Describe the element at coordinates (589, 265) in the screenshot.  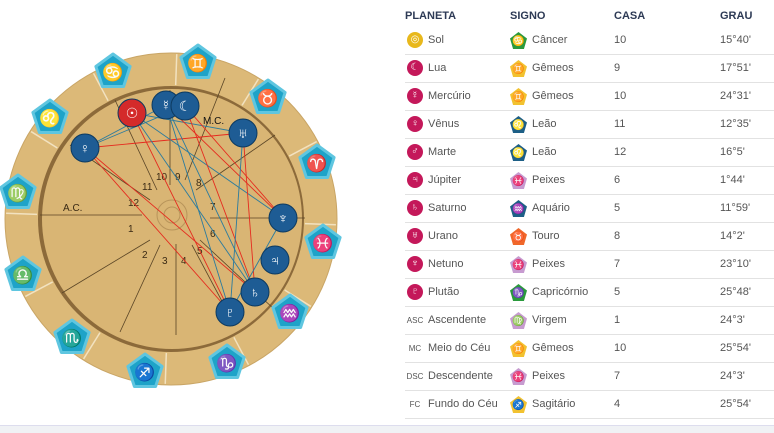
I see `table-row: ♆ Netuno ♓ Peixes 7 23°10'` at that location.